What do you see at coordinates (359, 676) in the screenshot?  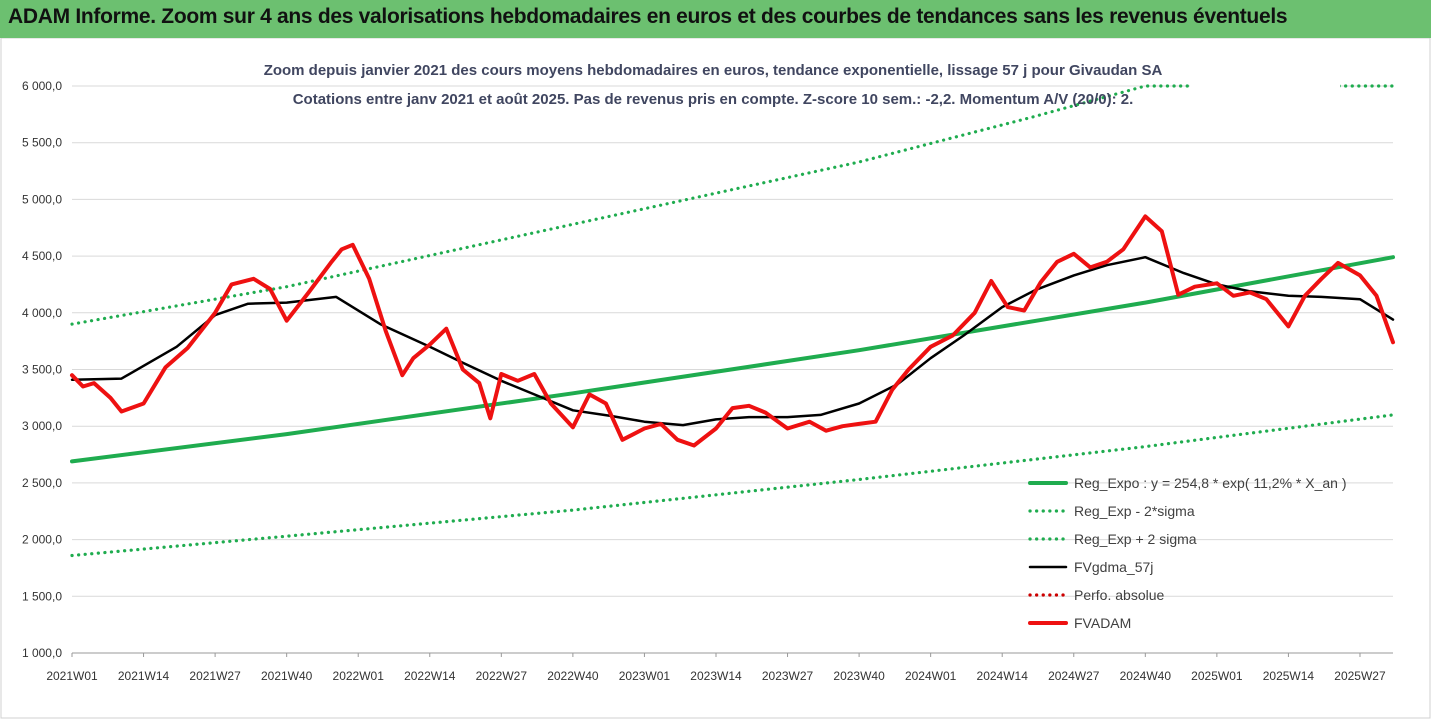 I see `x-tick-label: 2022W01` at bounding box center [359, 676].